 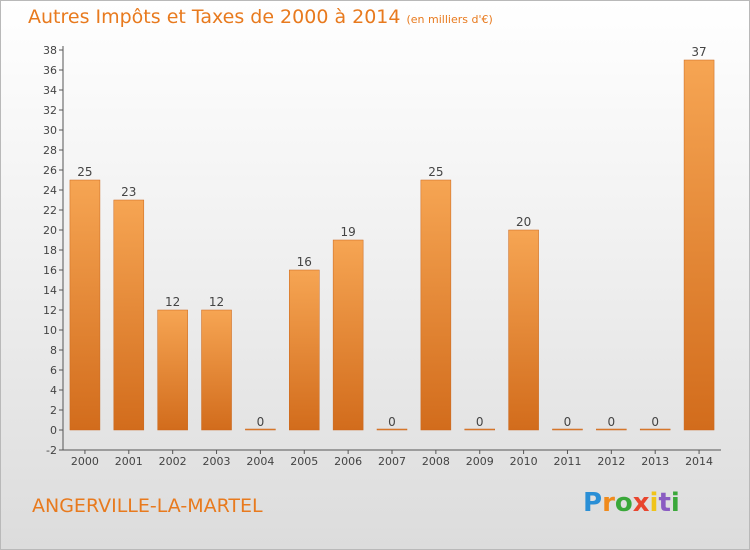 I want to click on data-label: 23, so click(x=128, y=192).